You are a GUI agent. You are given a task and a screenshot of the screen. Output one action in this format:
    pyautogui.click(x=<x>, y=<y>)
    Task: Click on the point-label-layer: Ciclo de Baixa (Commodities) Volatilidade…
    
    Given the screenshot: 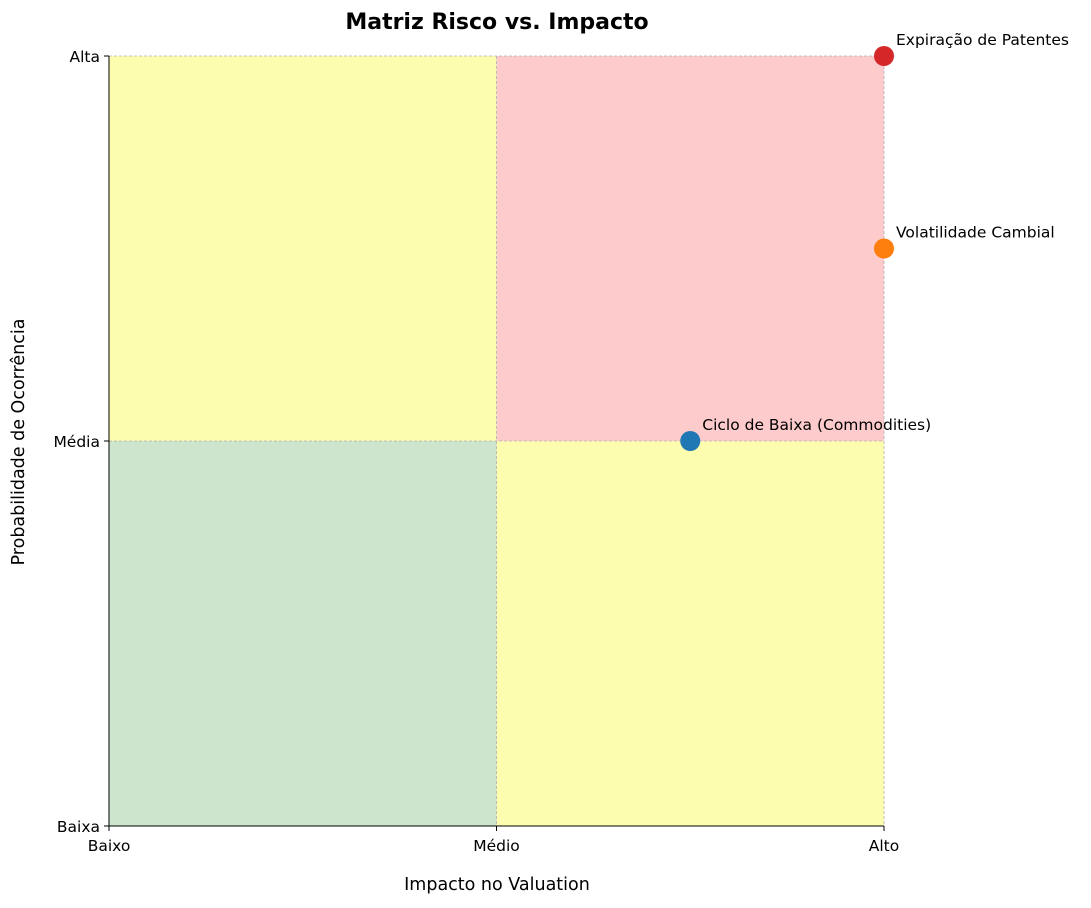 What is the action you would take?
    pyautogui.click(x=885, y=232)
    